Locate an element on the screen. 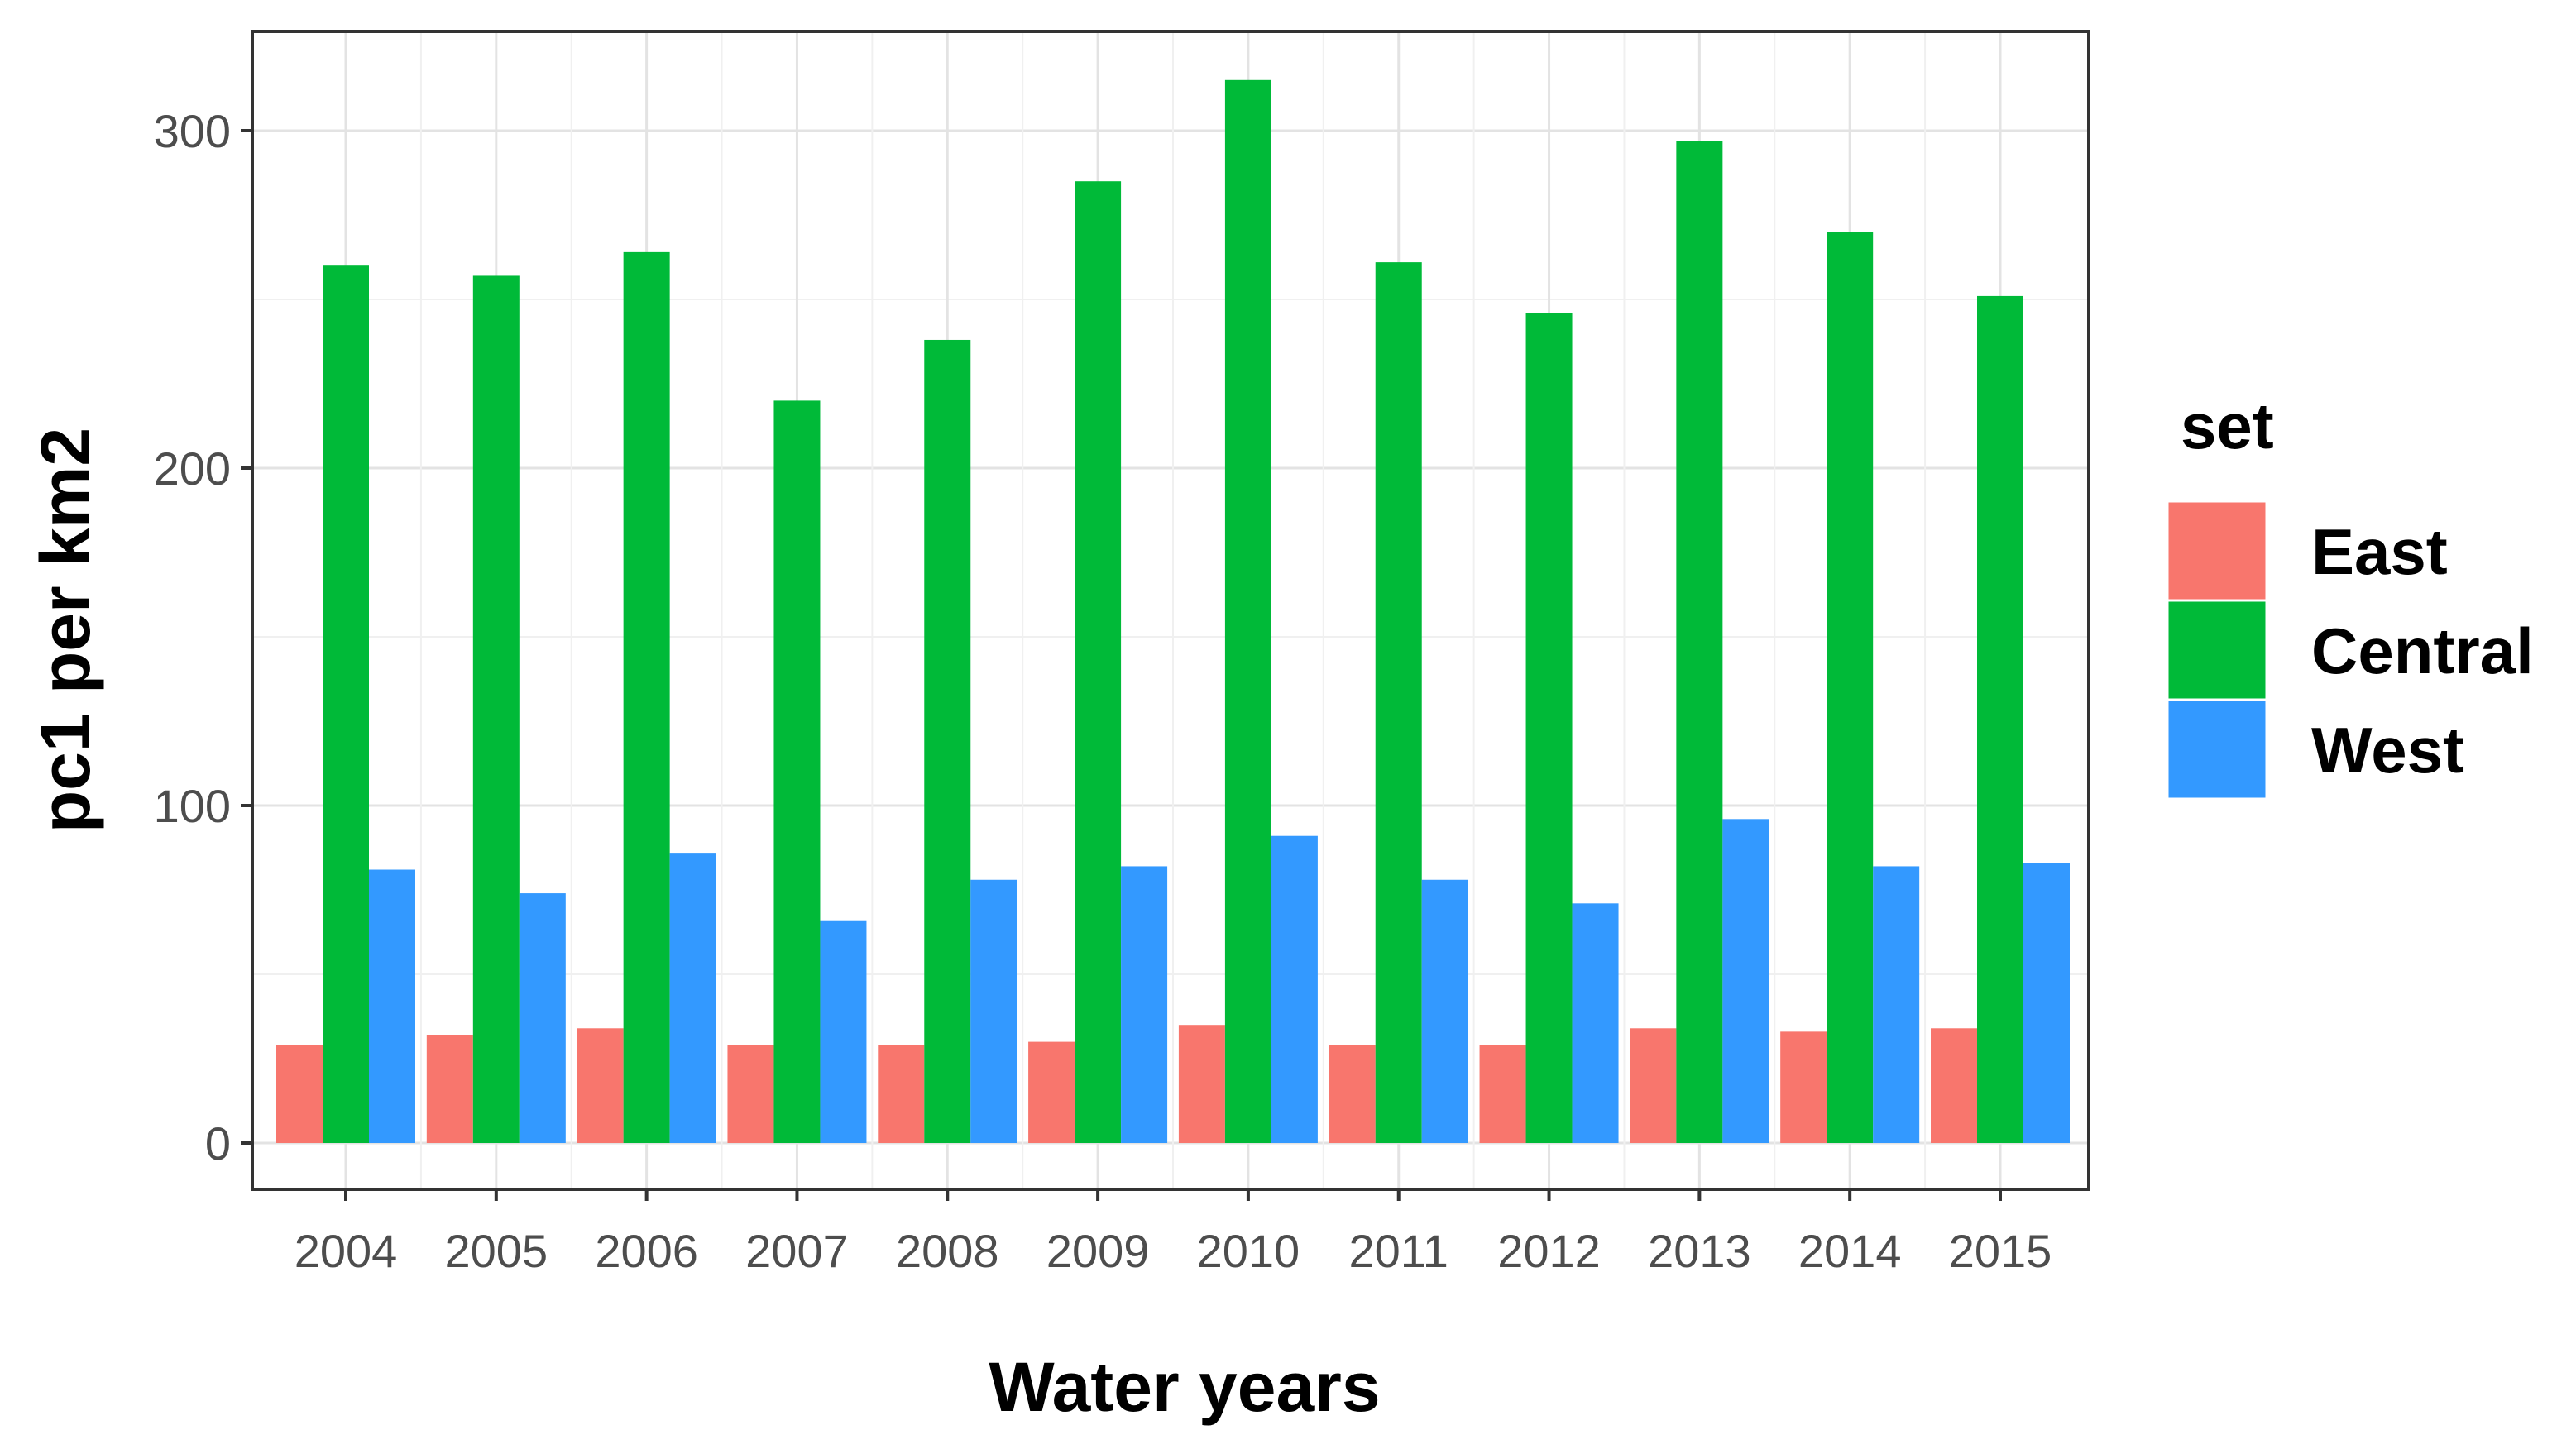 The width and height of the screenshot is (2576, 1449). x-tick-label: 2010 is located at coordinates (1248, 1251).